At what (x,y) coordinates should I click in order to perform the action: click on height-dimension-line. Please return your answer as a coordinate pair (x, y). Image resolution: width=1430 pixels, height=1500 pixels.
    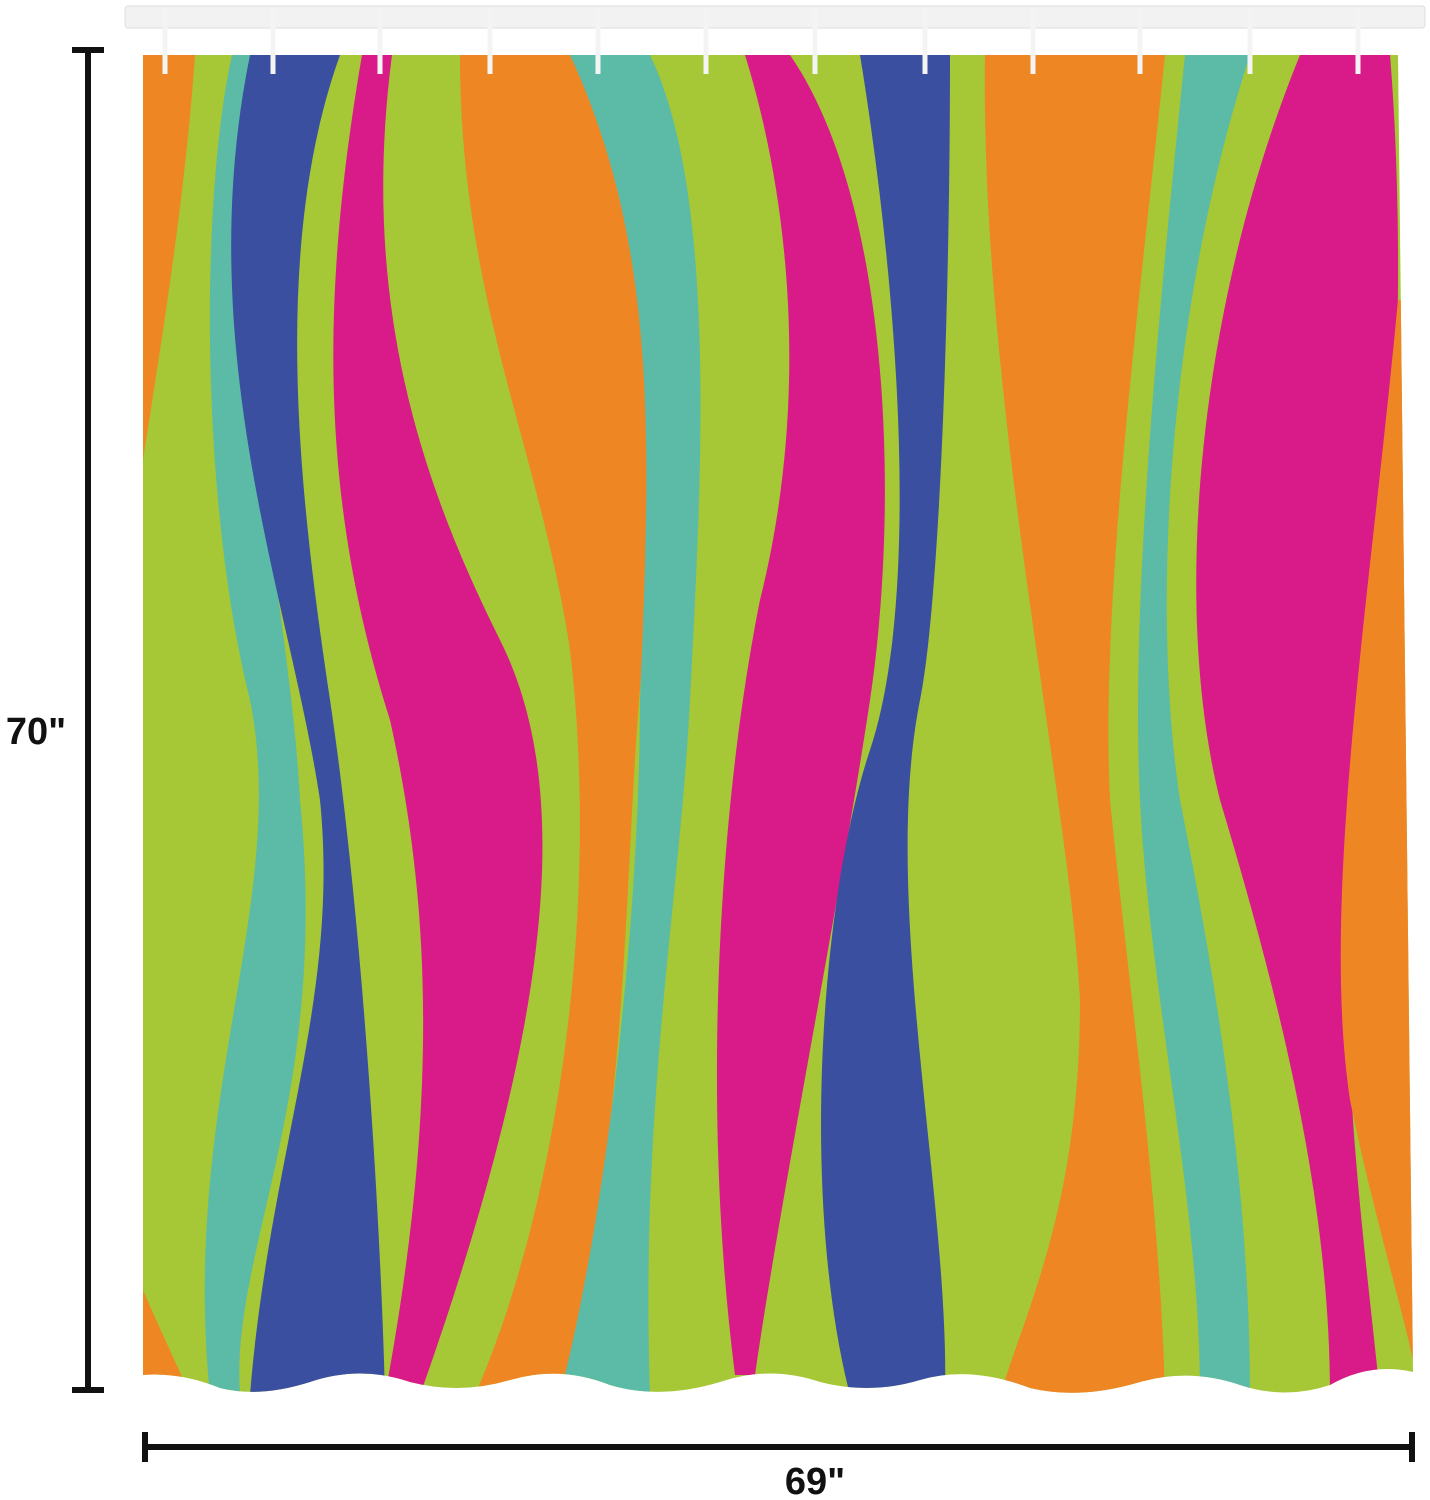
    Looking at the image, I should click on (88, 720).